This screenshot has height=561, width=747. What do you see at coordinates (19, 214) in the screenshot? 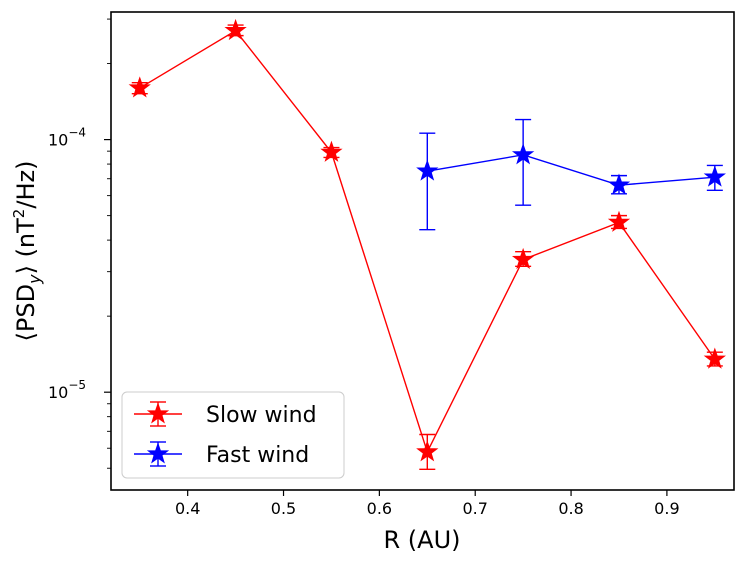
I see `y-axis-label-superscript: 2` at bounding box center [19, 214].